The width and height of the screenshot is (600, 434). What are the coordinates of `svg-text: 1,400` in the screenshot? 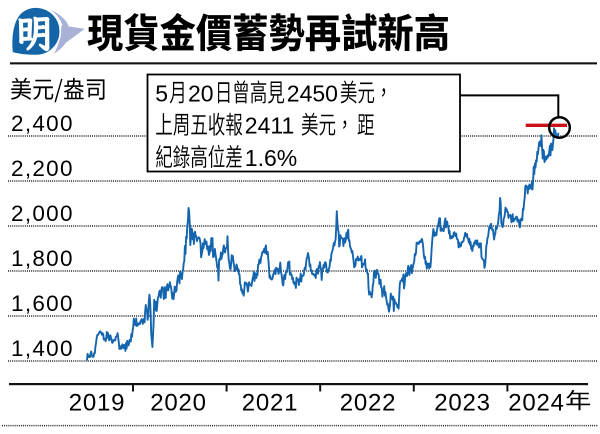 It's located at (42, 348).